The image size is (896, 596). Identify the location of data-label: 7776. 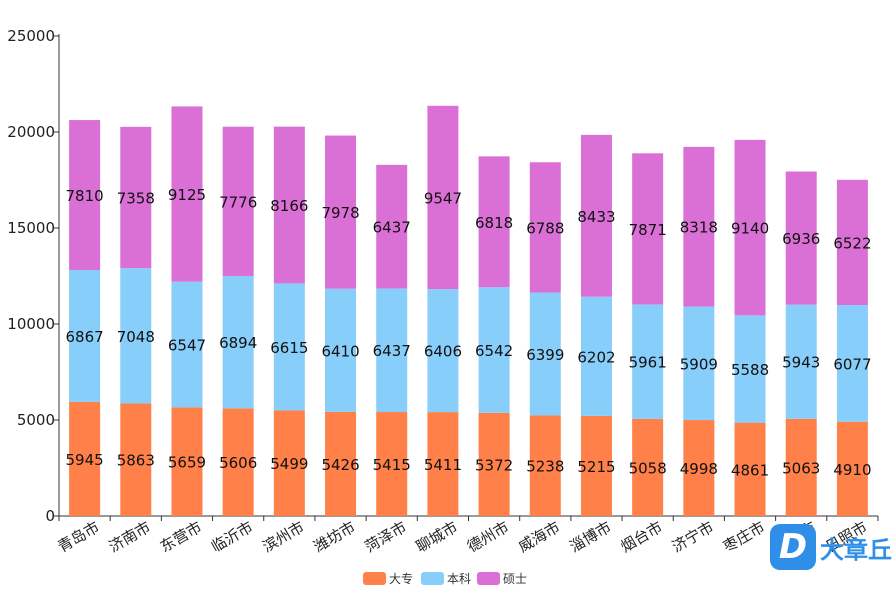
(238, 202).